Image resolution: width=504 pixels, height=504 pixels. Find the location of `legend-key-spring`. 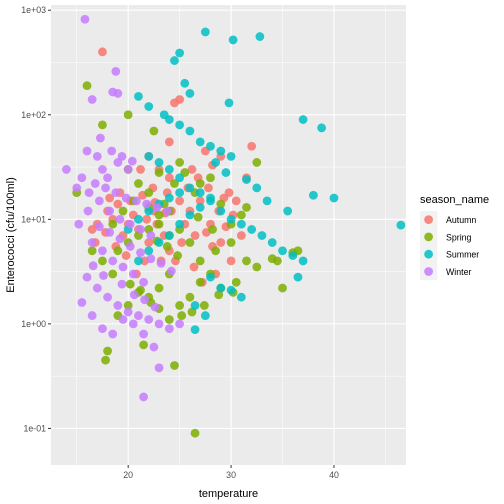

legend-key-spring is located at coordinates (428, 237).